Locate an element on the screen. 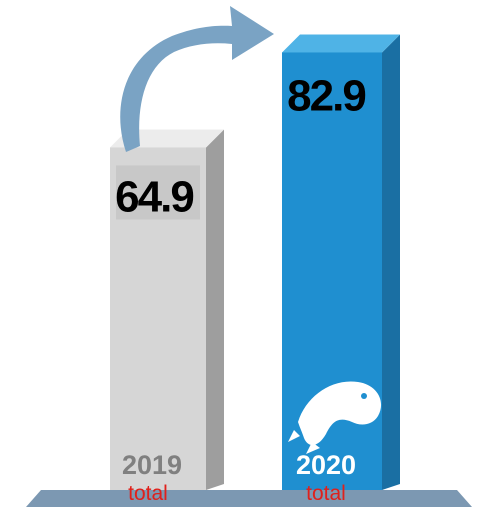  sublabel-2020: total is located at coordinates (326, 493).